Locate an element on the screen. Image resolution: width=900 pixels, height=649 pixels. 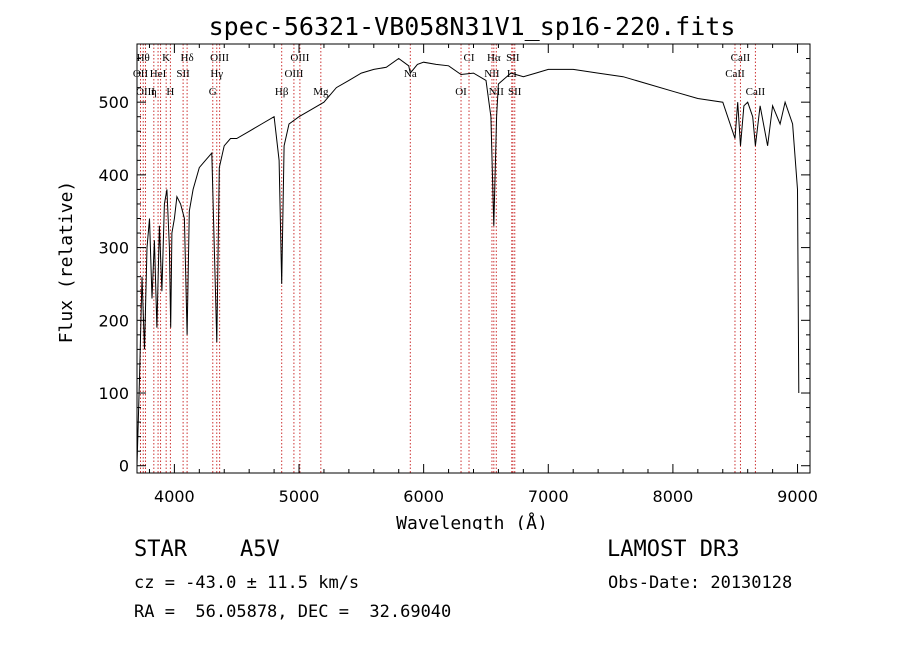
coordinates: RA = 56.05878, DEC = 32.69040 is located at coordinates (293, 612).